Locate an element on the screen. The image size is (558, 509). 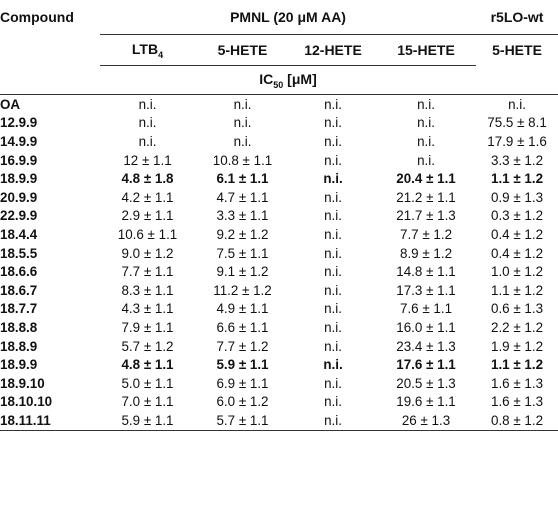
ltb4-value: 12 ± 1.1 is located at coordinates (147, 160).